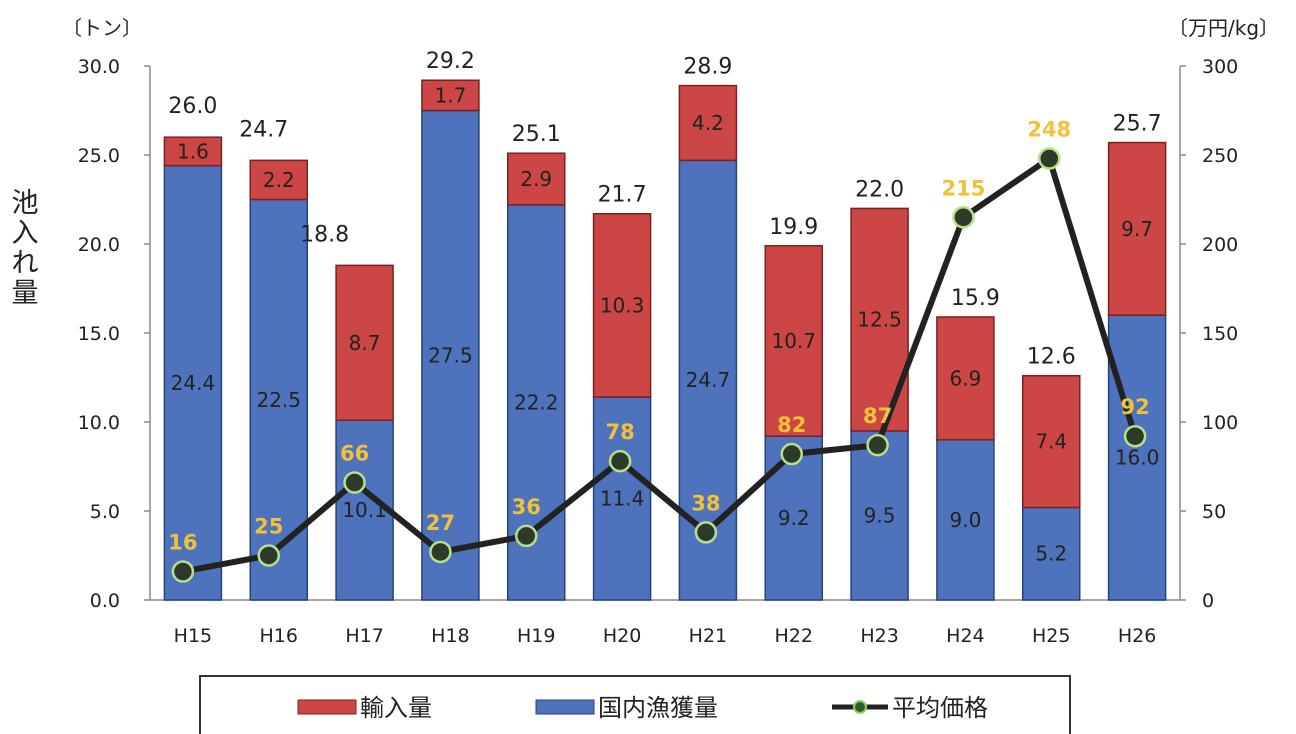 This screenshot has width=1296, height=734. What do you see at coordinates (192, 106) in the screenshot?
I see `label-total: 26.0` at bounding box center [192, 106].